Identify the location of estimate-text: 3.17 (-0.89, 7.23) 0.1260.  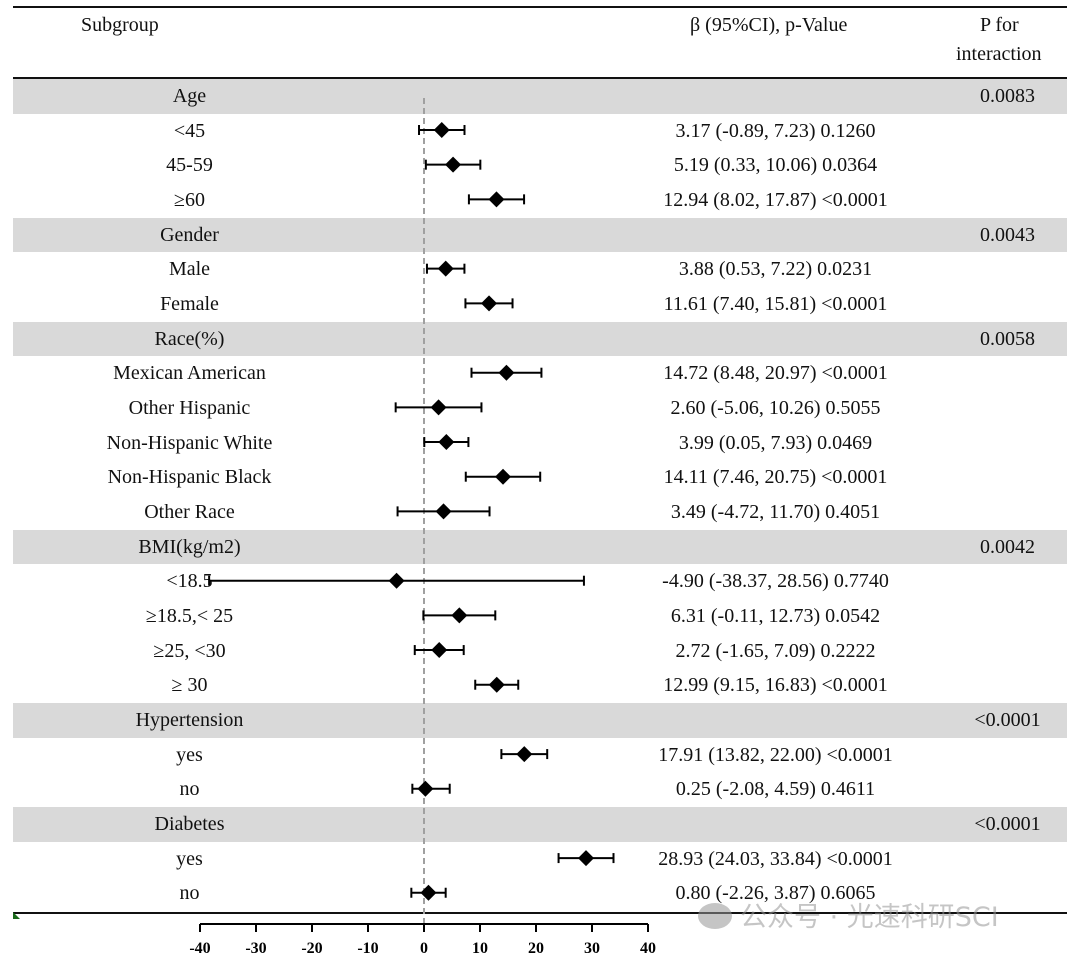
(775, 130).